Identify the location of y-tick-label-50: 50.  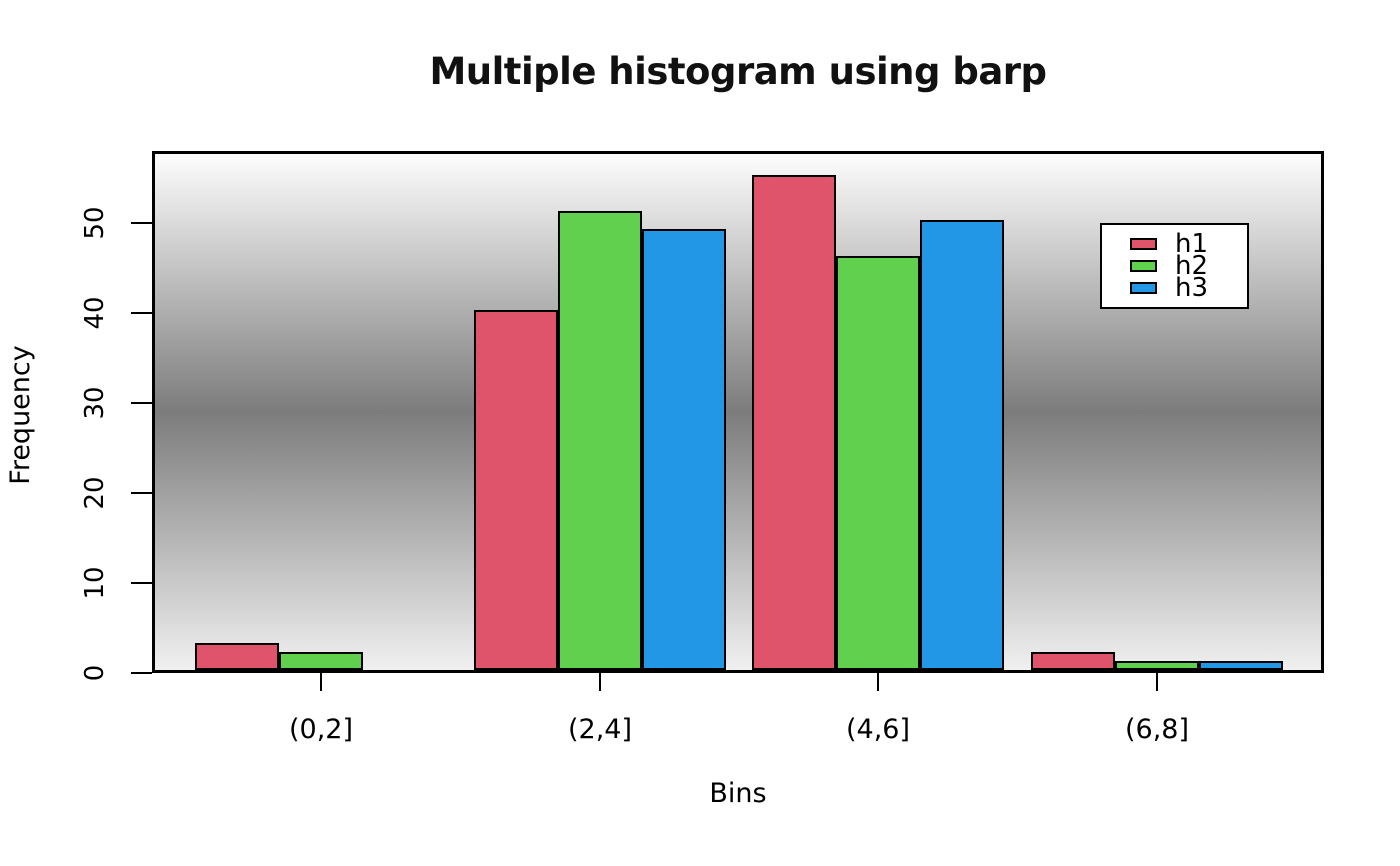
(95, 223).